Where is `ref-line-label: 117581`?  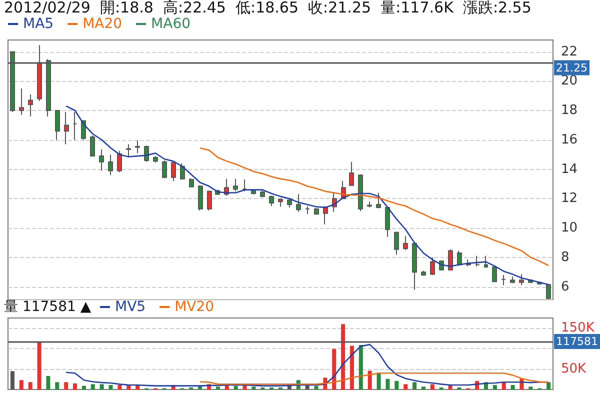 ref-line-label: 117581 is located at coordinates (577, 341).